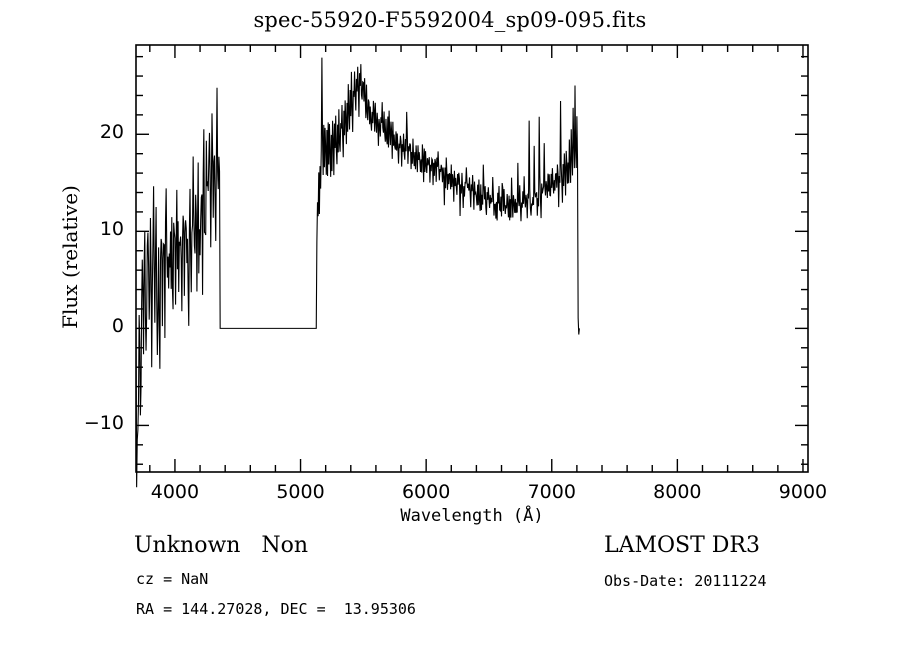 Image resolution: width=900 pixels, height=649 pixels. I want to click on coordinates-label: RA = 144.27028, DEC = 13.95306, so click(276, 609).